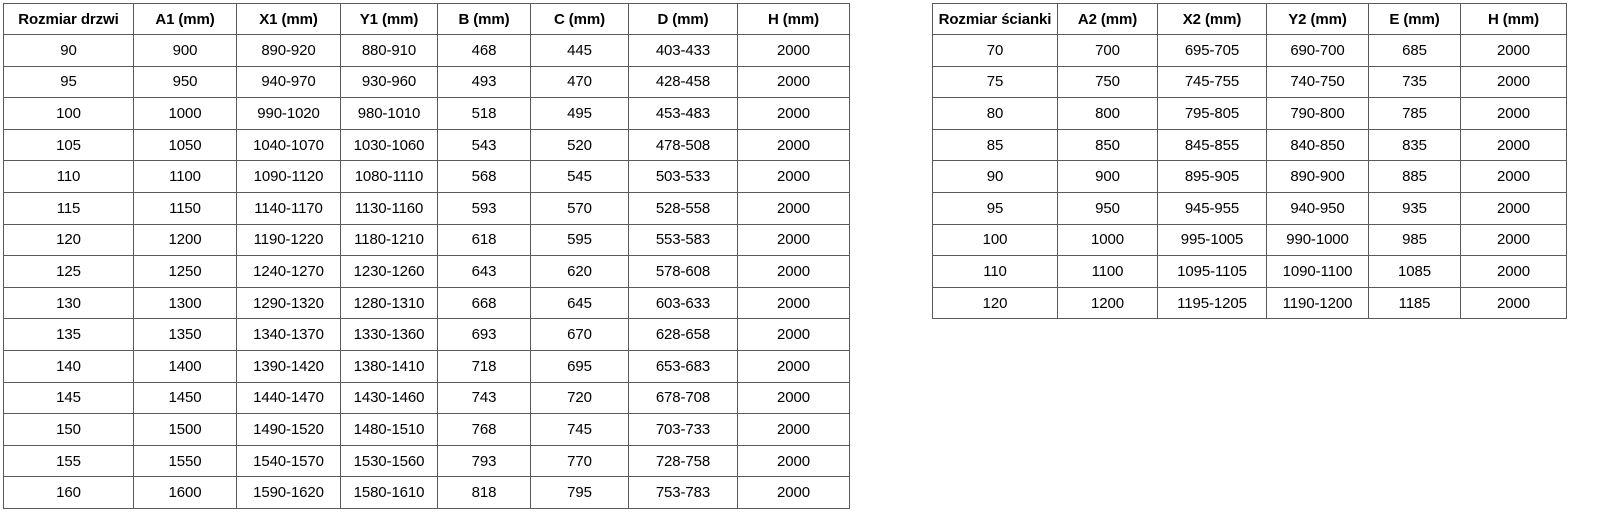 Image resolution: width=1600 pixels, height=514 pixels. I want to click on table-cell: 900, so click(185, 50).